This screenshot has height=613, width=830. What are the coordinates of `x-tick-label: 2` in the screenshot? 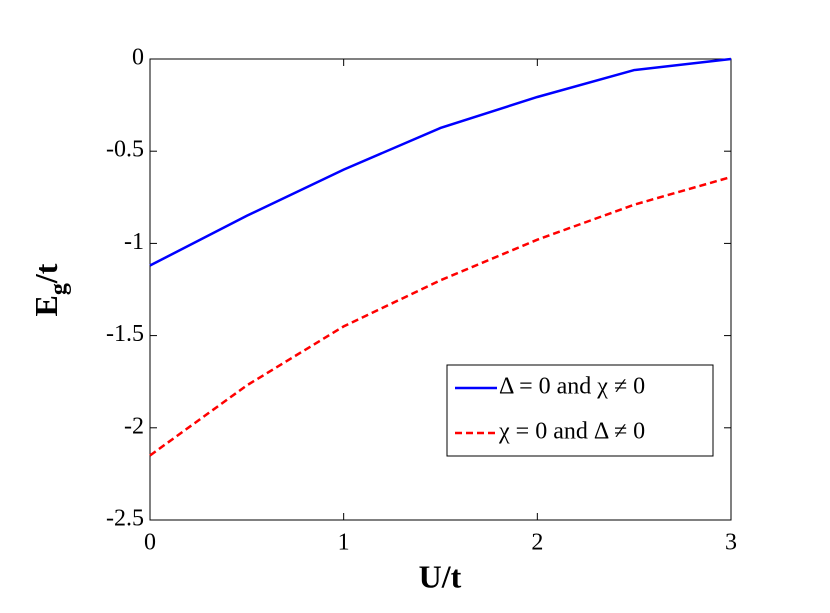 It's located at (537, 543).